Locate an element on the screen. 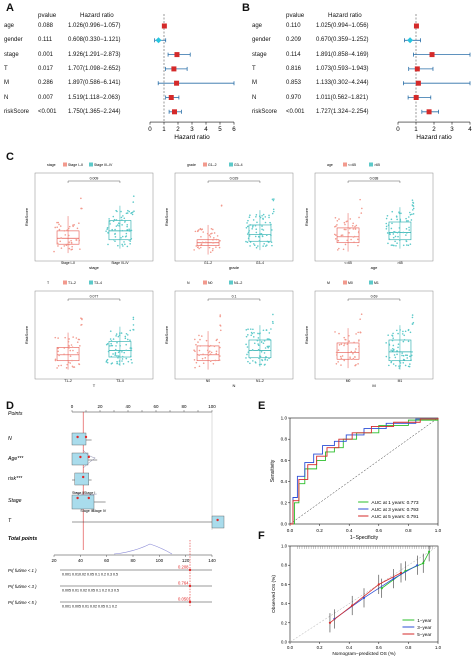  group-tick-label: T3–4 is located at coordinates (120, 381).